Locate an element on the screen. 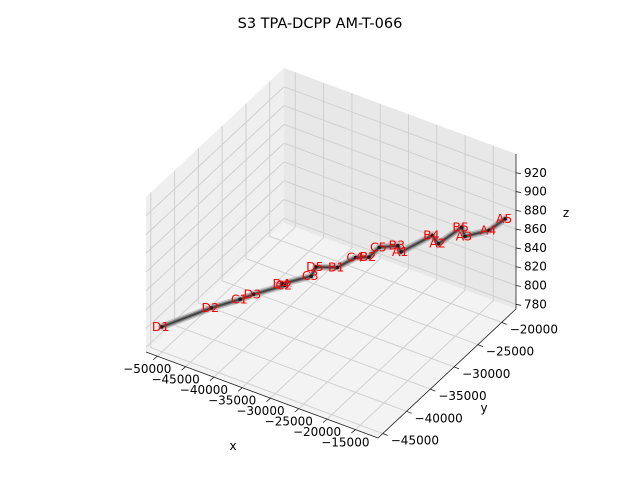  point-label-d1: D1 is located at coordinates (161, 326).